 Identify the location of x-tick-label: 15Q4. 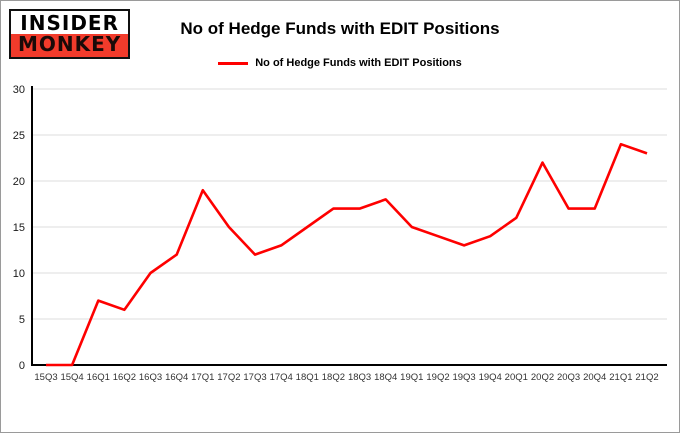
(71, 377).